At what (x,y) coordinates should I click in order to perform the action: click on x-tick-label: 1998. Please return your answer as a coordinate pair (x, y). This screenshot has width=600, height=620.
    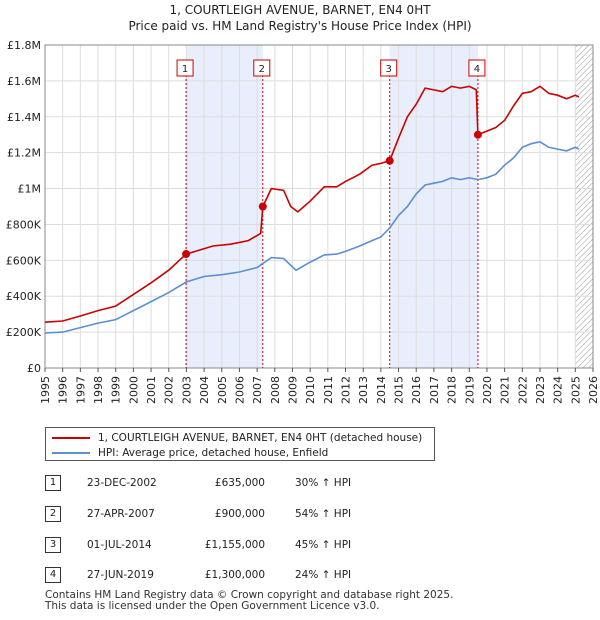
    Looking at the image, I should click on (98, 390).